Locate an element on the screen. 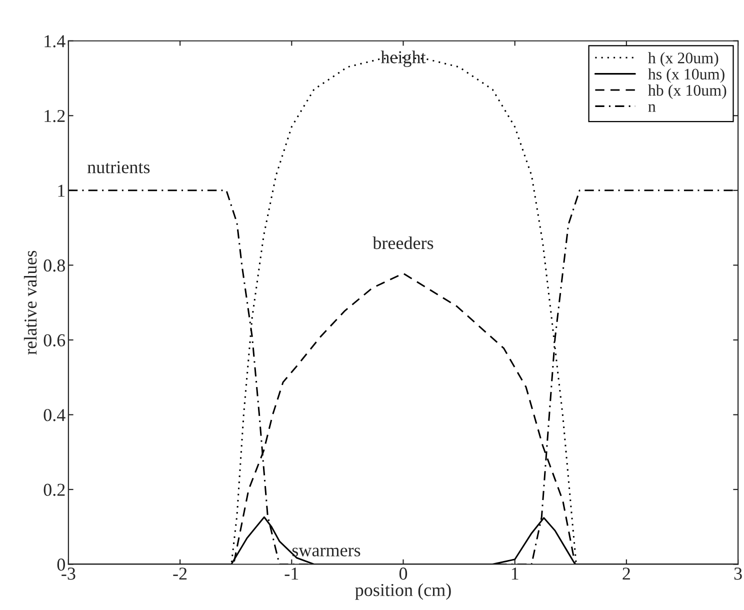 The image size is (744, 610). legend-label: hs (x 10um) is located at coordinates (686, 75).